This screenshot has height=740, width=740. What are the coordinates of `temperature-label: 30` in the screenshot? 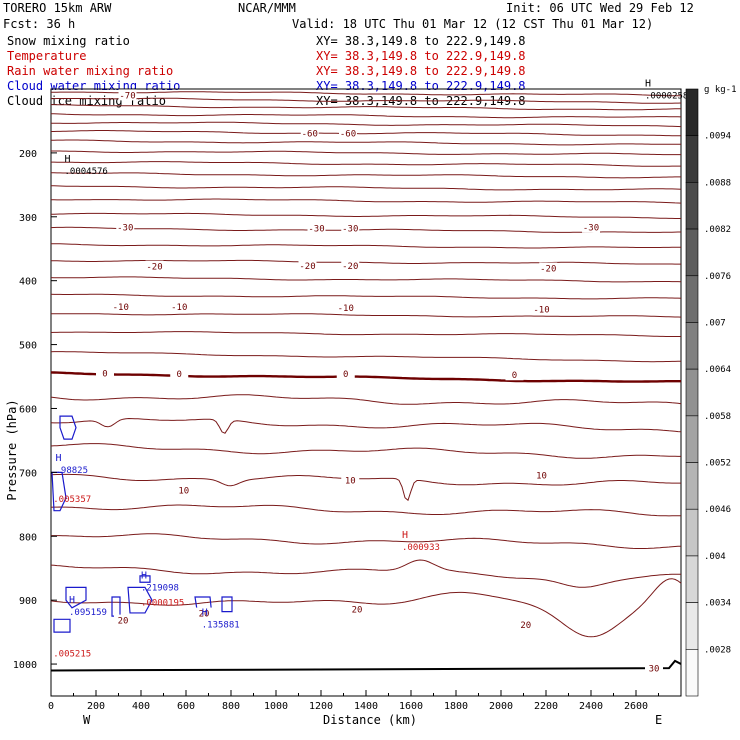 It's located at (654, 670).